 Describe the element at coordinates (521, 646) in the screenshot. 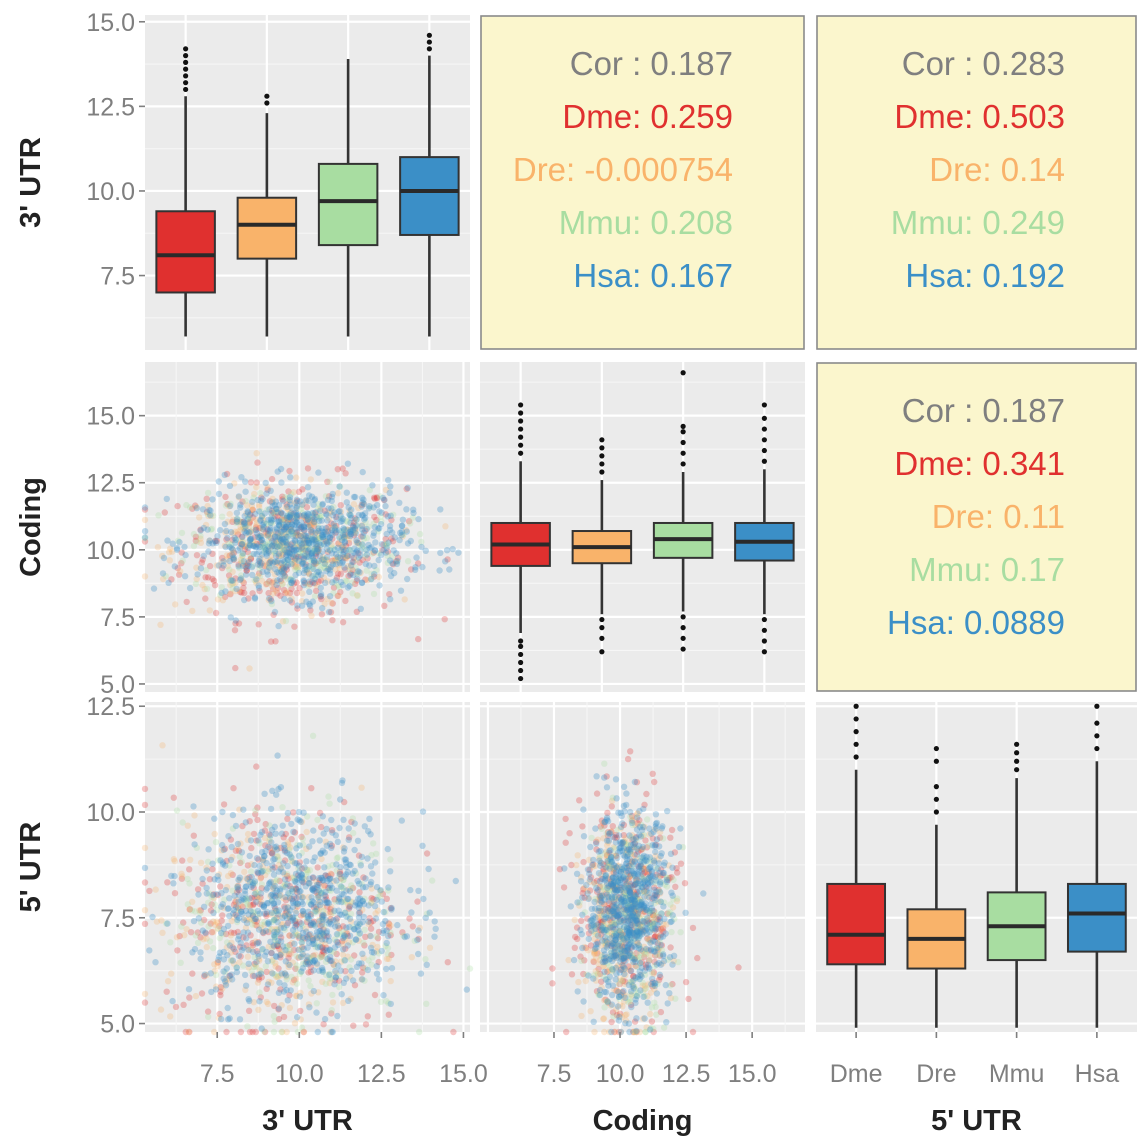

I see `box-coding-dme-outlier` at that location.